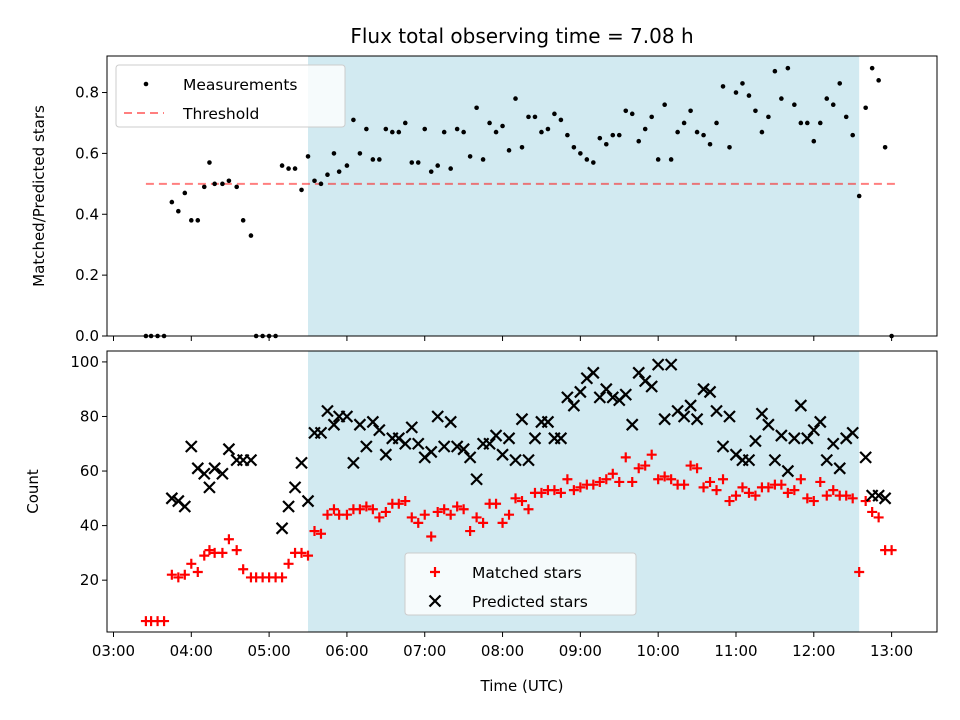 This screenshot has width=960, height=720. I want to click on x-tick-label: 04:00, so click(191, 651).